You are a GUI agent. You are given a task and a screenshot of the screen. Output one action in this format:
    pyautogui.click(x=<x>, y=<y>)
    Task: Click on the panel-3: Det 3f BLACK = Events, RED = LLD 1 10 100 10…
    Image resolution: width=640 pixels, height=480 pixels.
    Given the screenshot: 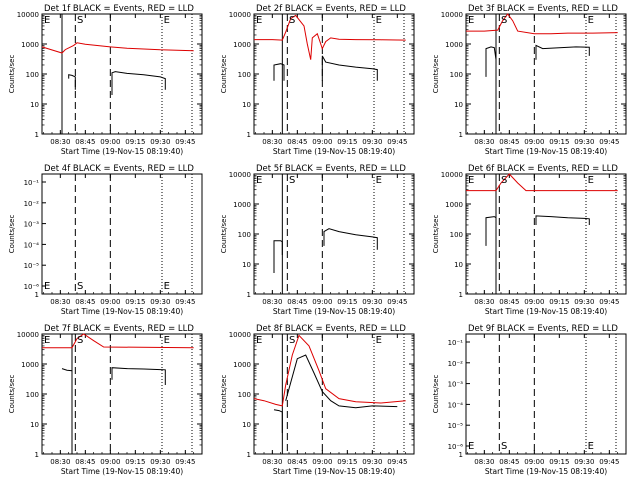 What is the action you would take?
    pyautogui.click(x=529, y=80)
    